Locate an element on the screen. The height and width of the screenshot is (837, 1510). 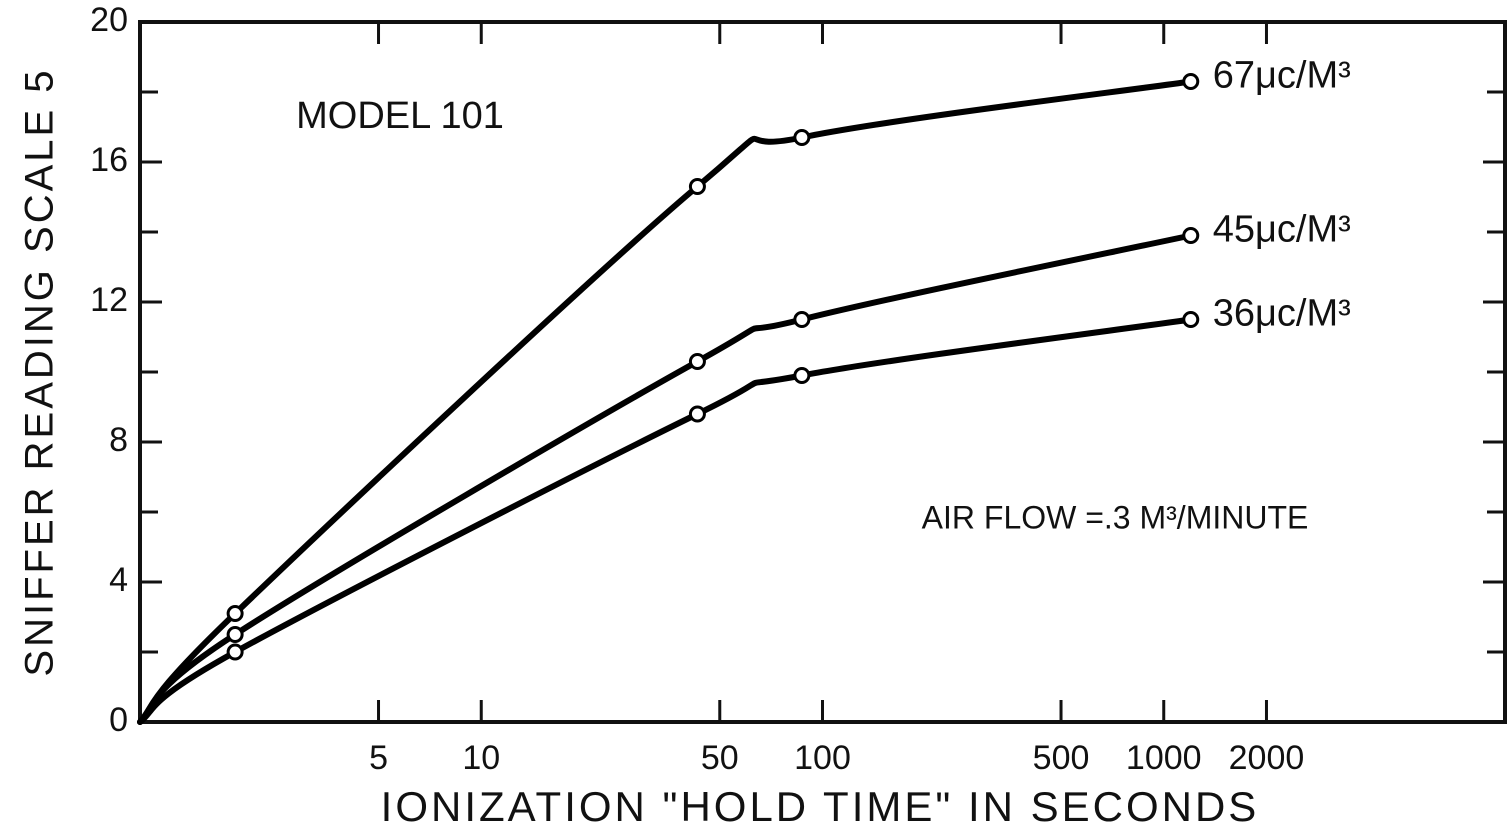
y-tick-label: 16 is located at coordinates (109, 160).